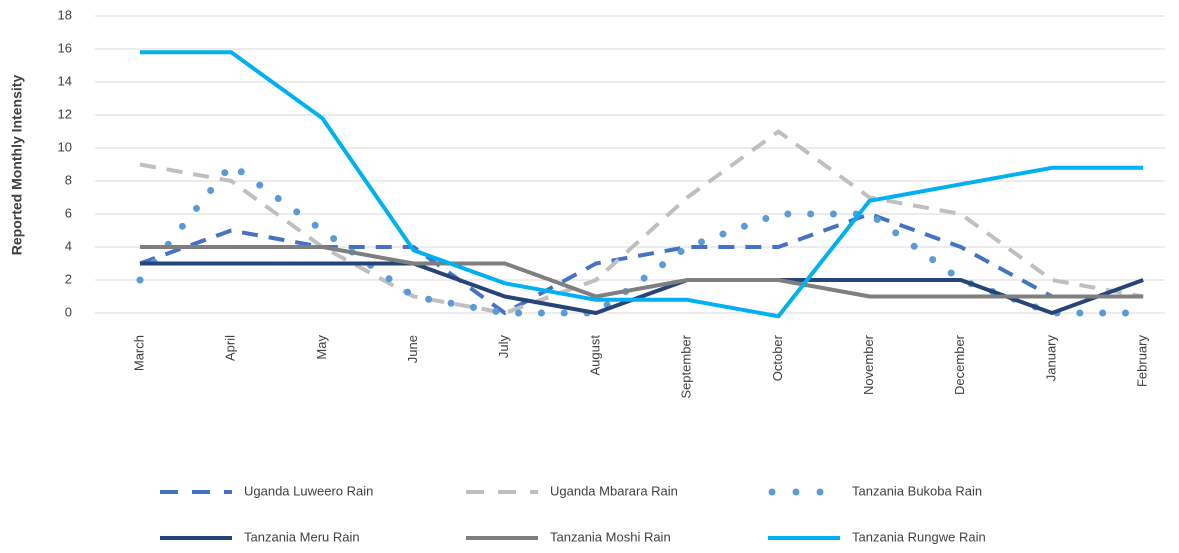 The image size is (1179, 553). Describe the element at coordinates (68, 278) in the screenshot. I see `y-tick-label: 2` at that location.